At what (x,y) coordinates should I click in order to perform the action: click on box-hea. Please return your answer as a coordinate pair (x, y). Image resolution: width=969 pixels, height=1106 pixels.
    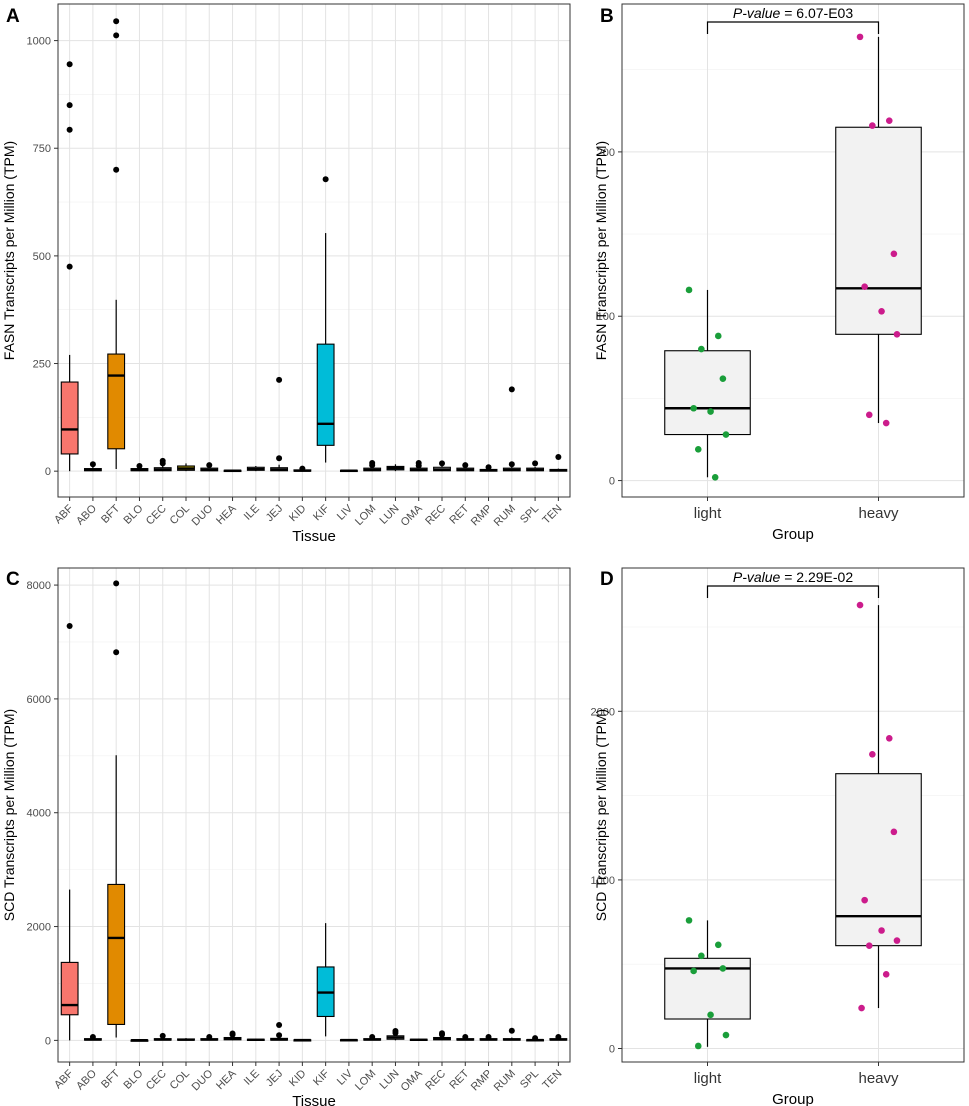
    Looking at the image, I should click on (232, 1035).